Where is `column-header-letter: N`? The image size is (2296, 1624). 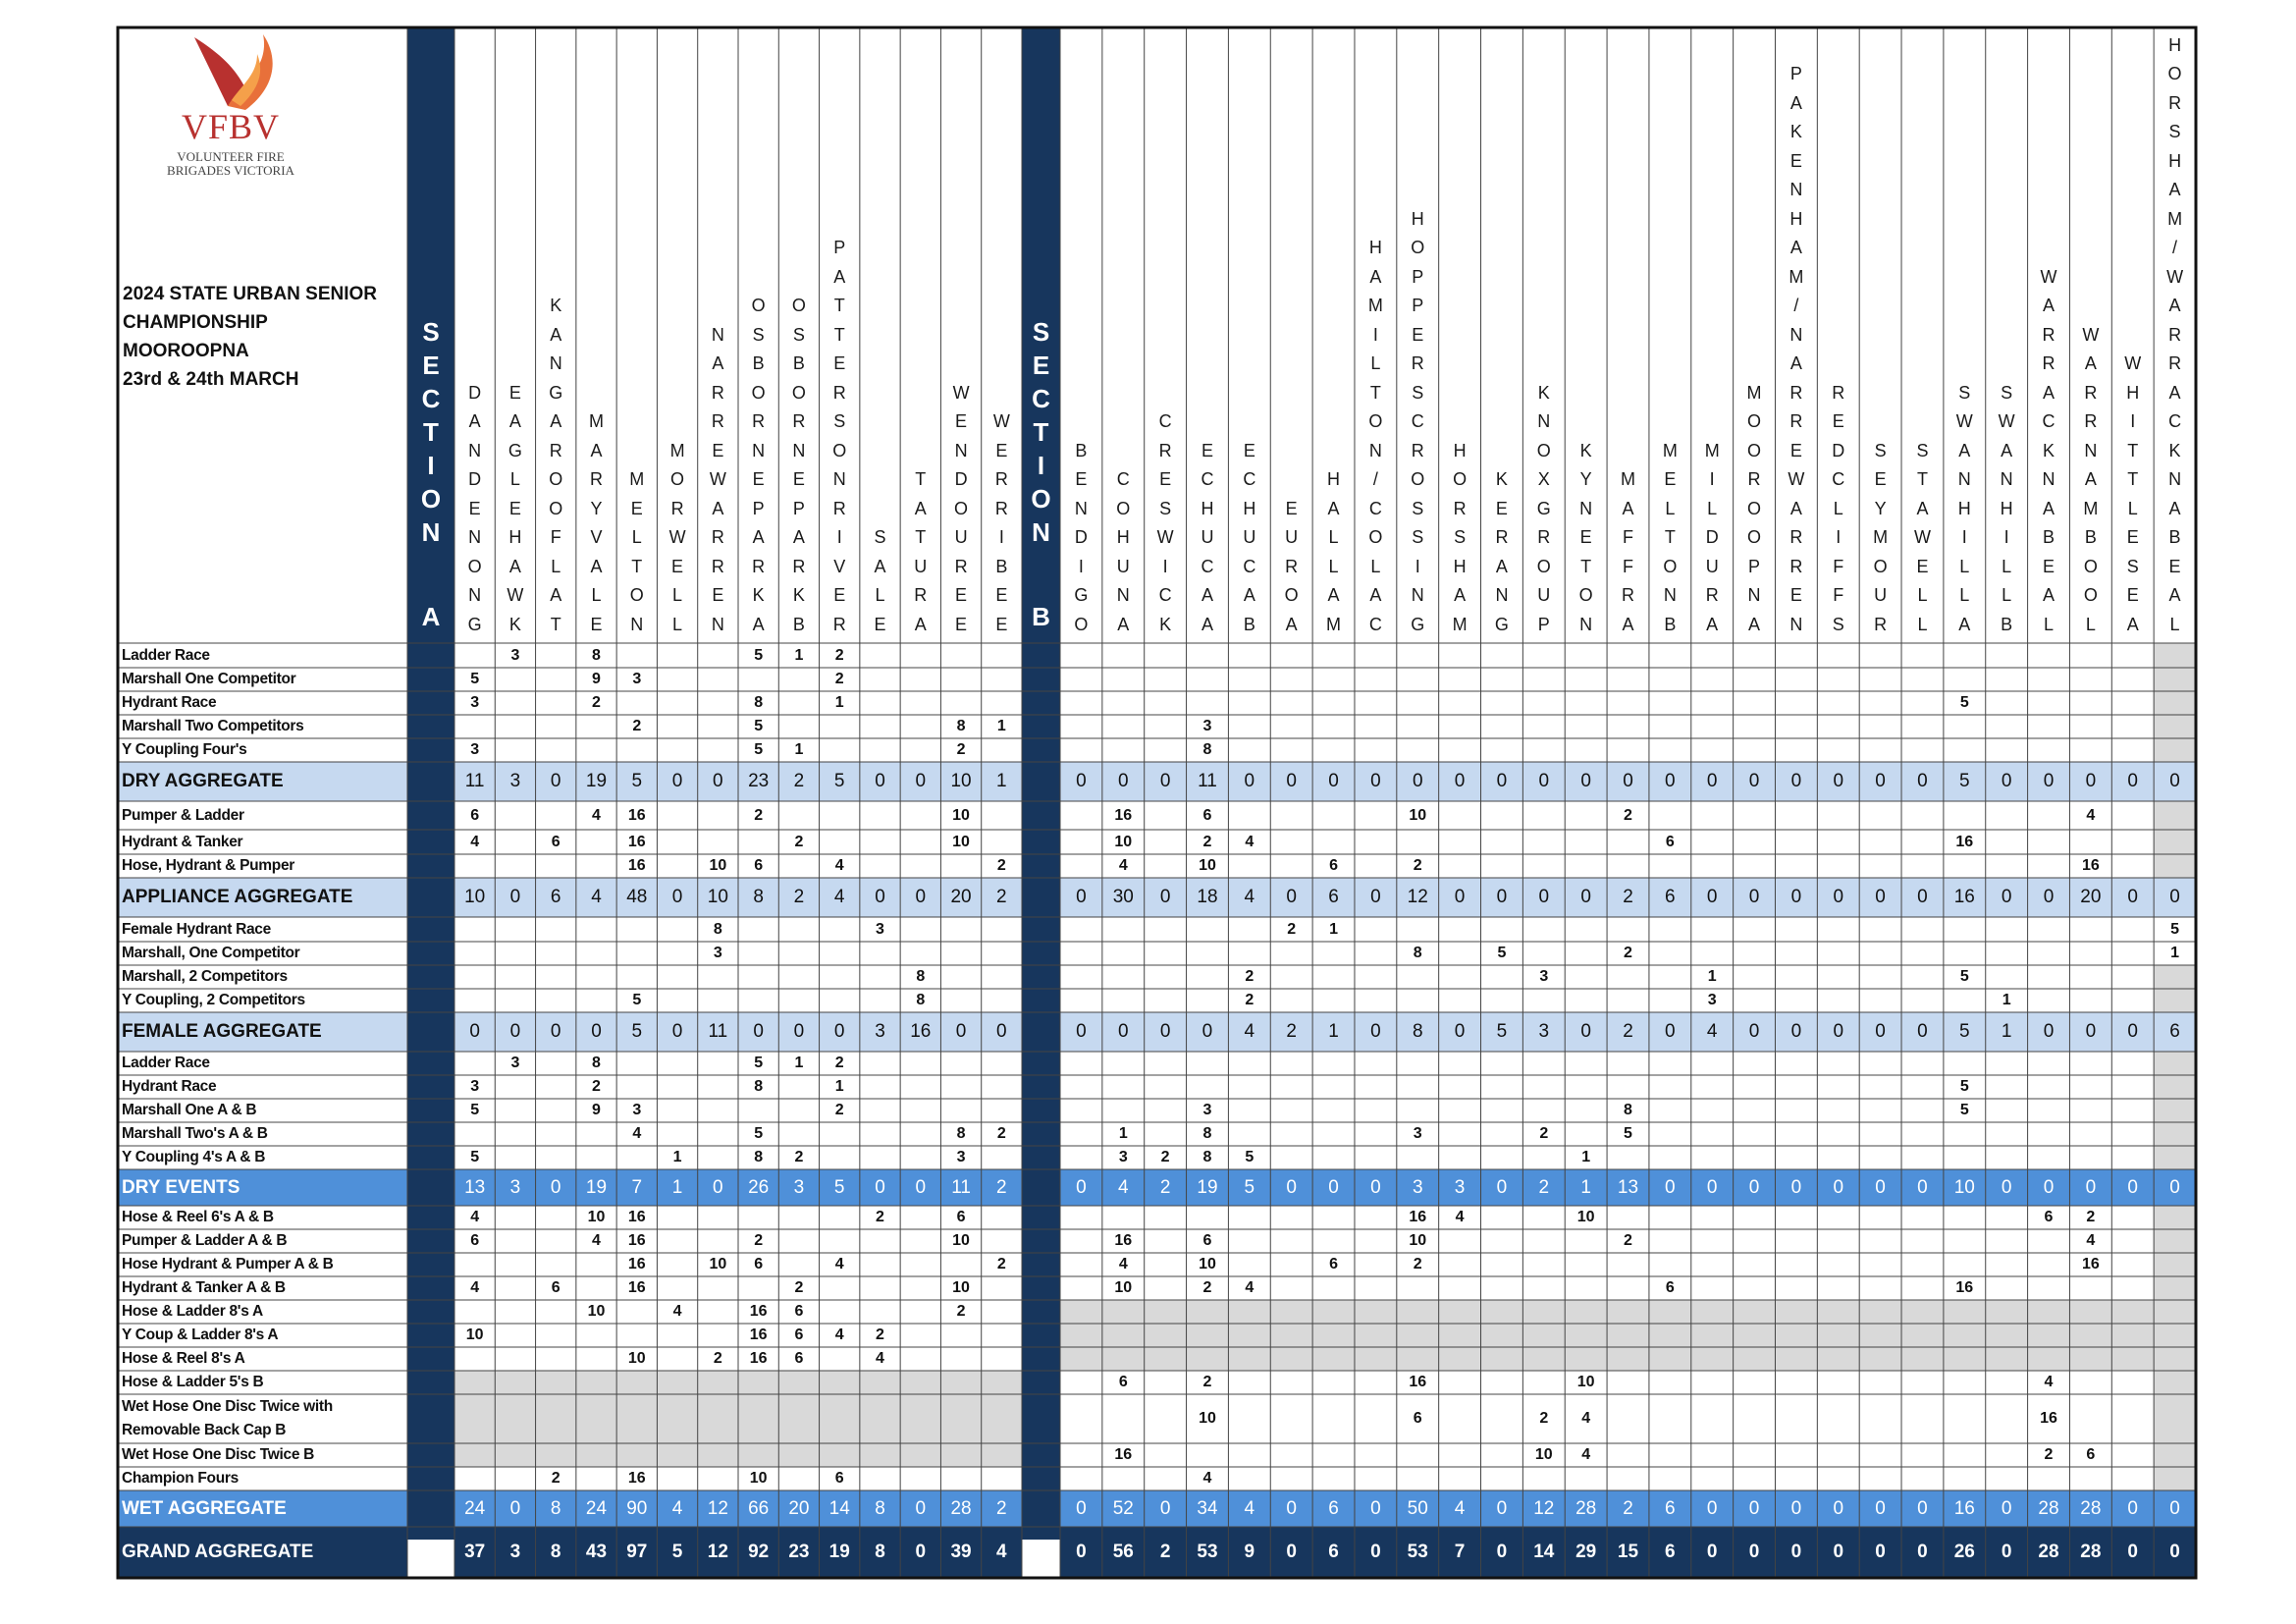 column-header-letter: N is located at coordinates (1123, 595).